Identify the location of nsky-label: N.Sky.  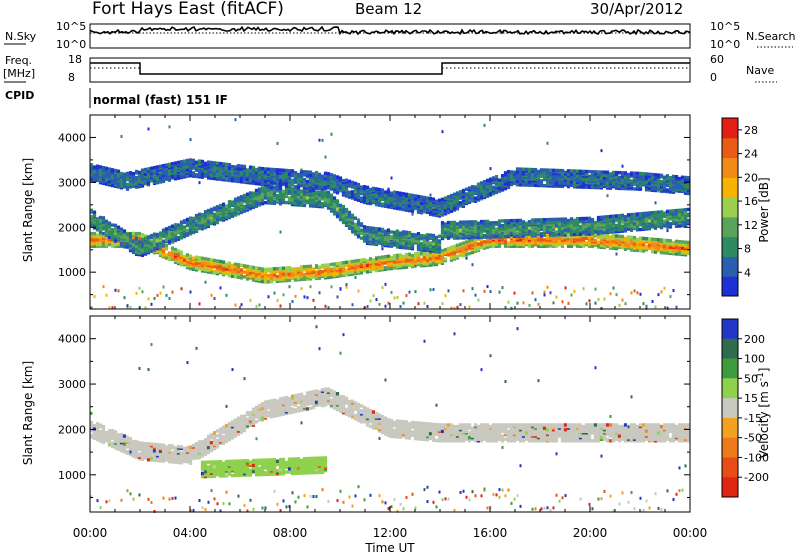
(21, 36).